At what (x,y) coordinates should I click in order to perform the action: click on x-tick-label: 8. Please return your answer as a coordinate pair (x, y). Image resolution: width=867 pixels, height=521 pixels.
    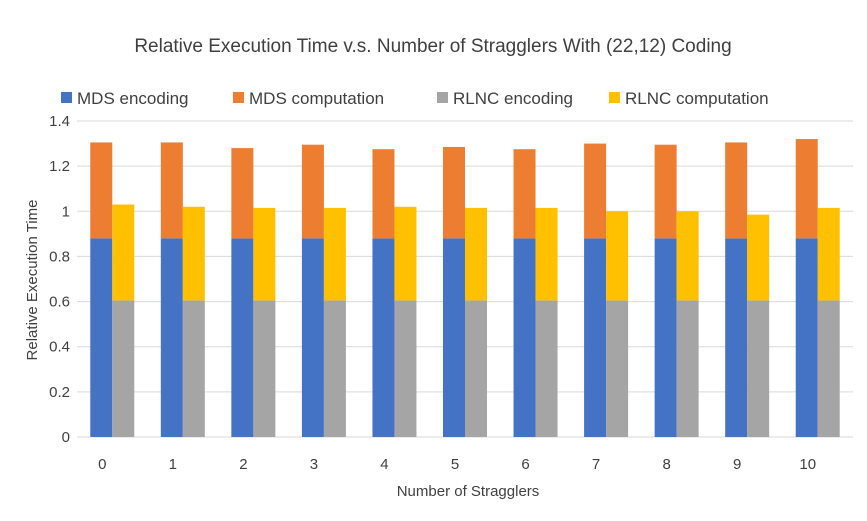
    Looking at the image, I should click on (666, 464).